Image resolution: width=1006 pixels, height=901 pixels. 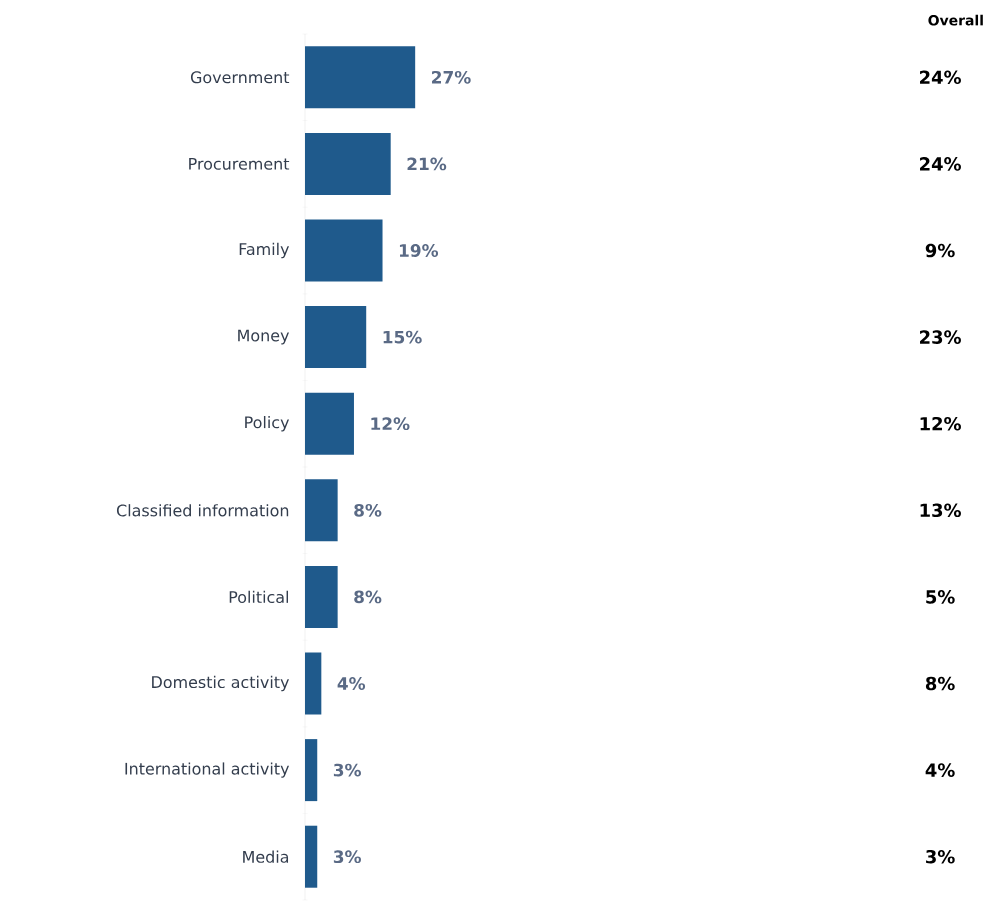 I want to click on y-tick-label: Classified information, so click(x=202, y=510).